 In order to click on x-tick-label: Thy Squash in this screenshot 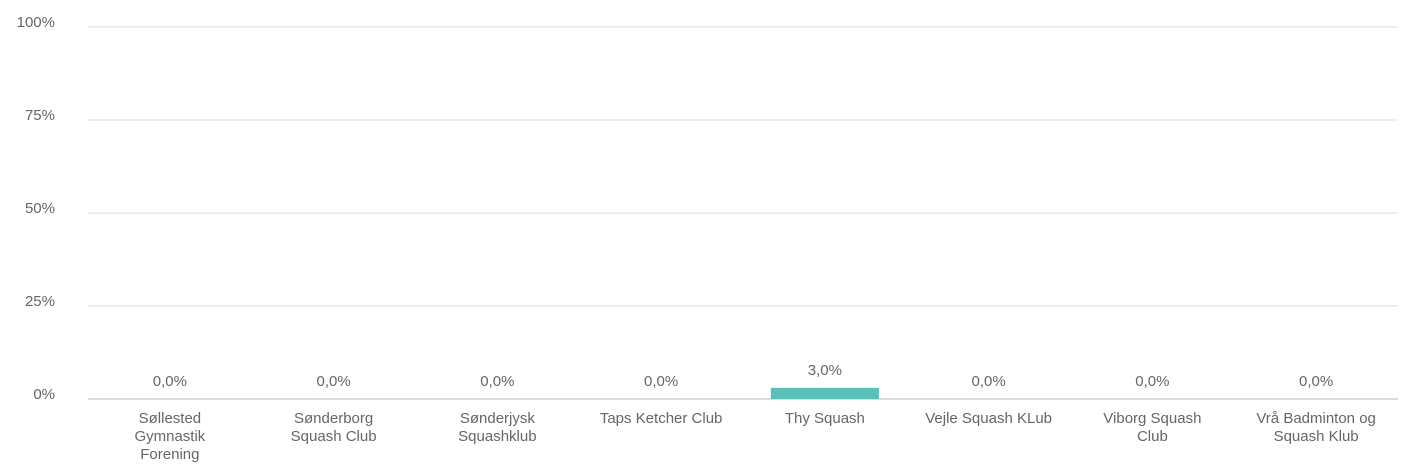, I will do `click(824, 418)`.